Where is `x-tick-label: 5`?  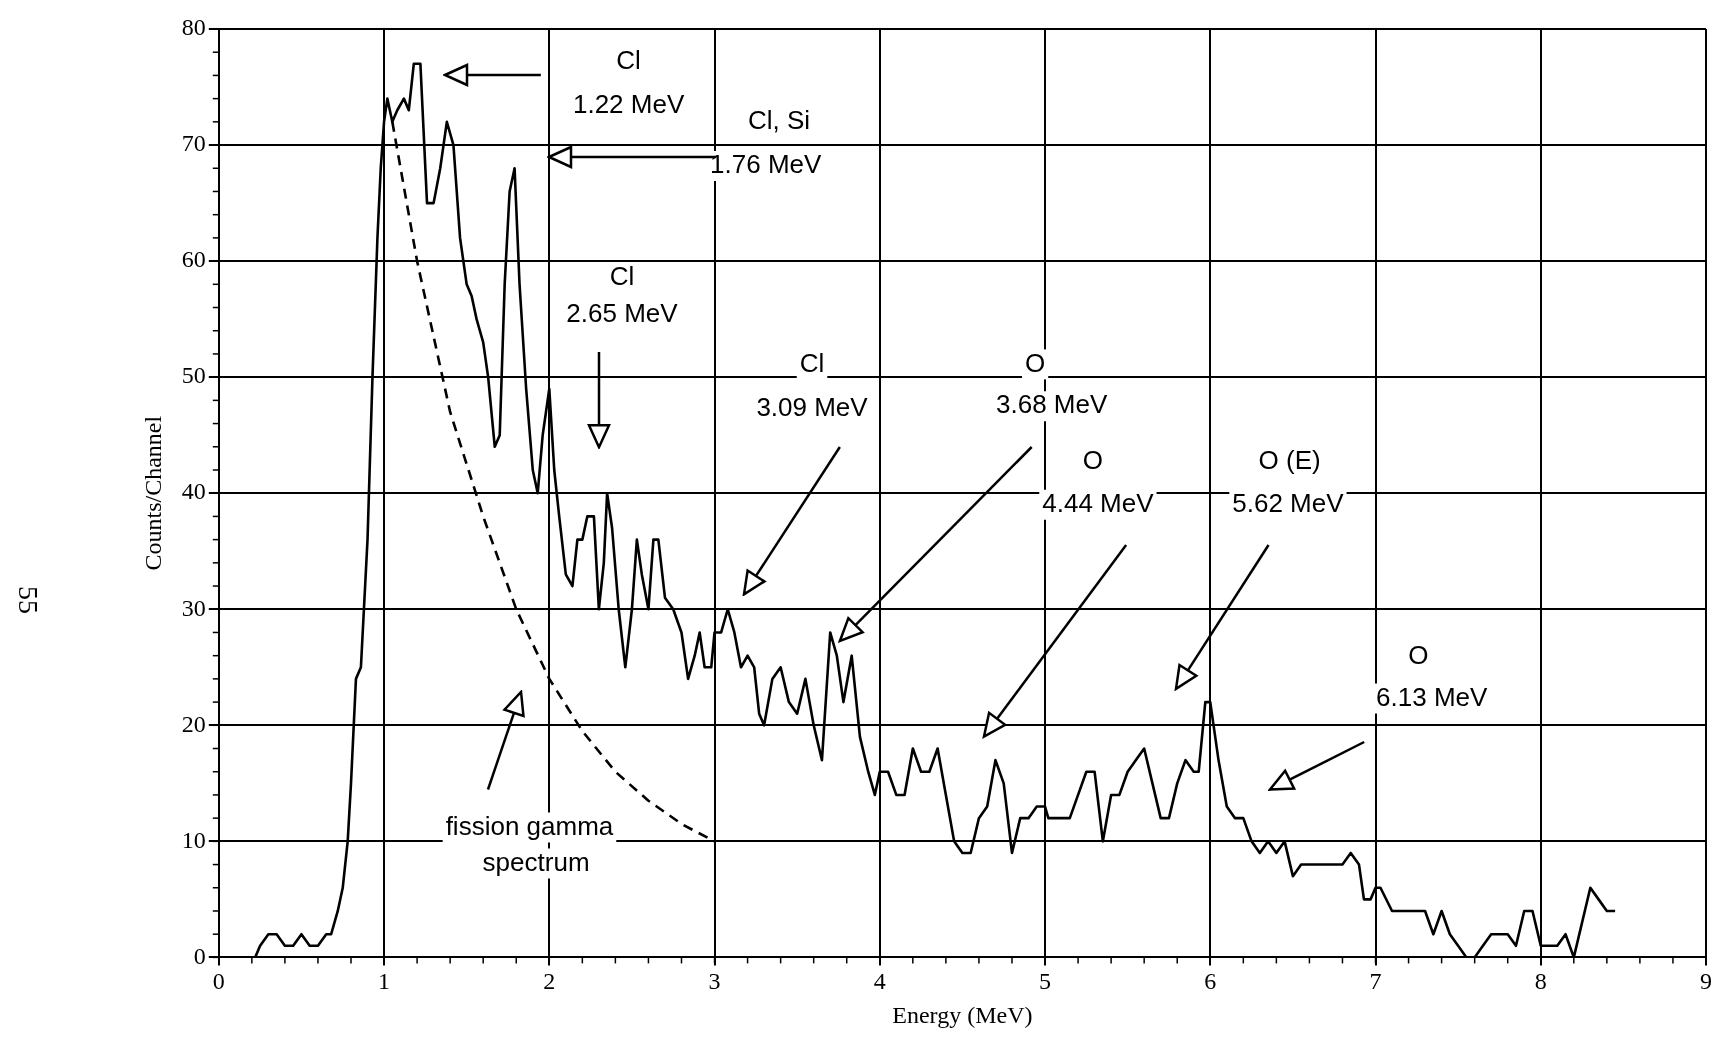 x-tick-label: 5 is located at coordinates (1045, 981).